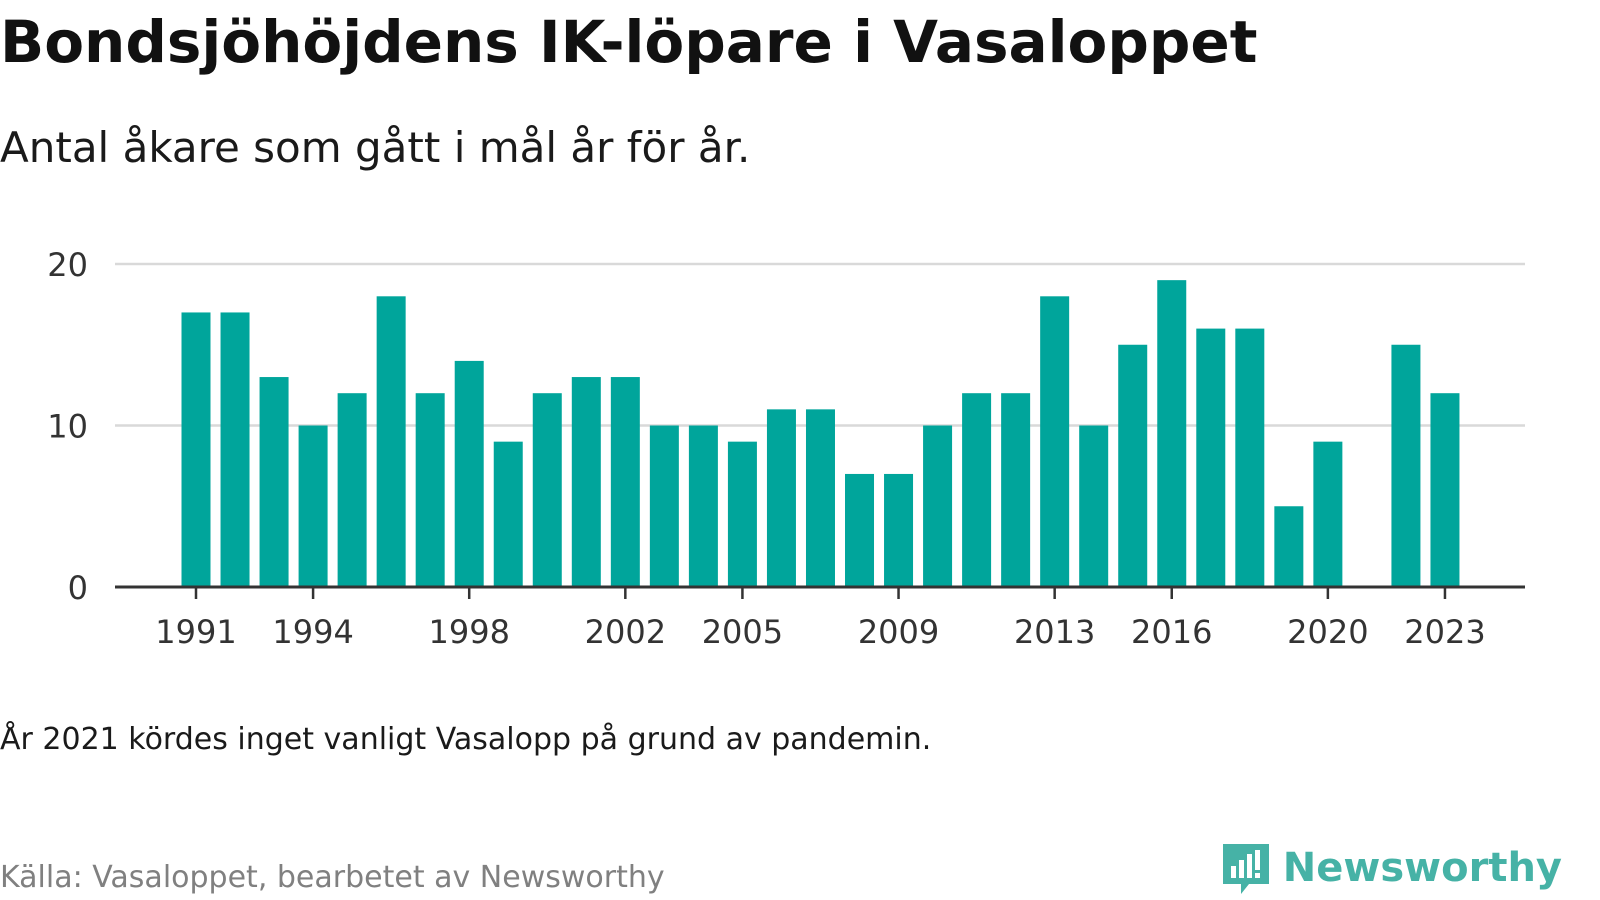  I want to click on y-tick-label: 10, so click(67, 427).